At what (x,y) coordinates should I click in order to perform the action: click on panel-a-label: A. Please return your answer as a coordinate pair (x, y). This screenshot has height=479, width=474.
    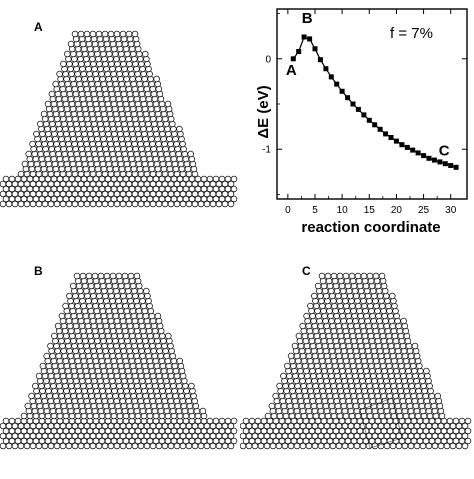
    Looking at the image, I should click on (38, 27).